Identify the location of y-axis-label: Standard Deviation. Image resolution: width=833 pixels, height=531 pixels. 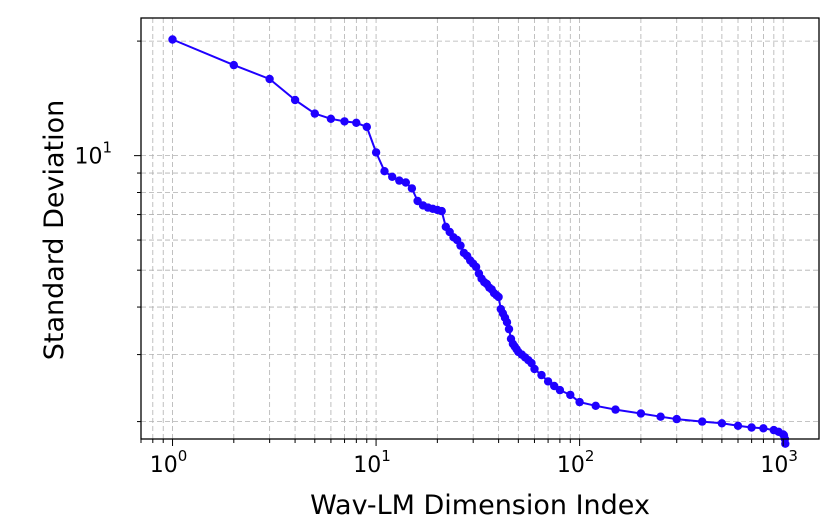
(54, 230).